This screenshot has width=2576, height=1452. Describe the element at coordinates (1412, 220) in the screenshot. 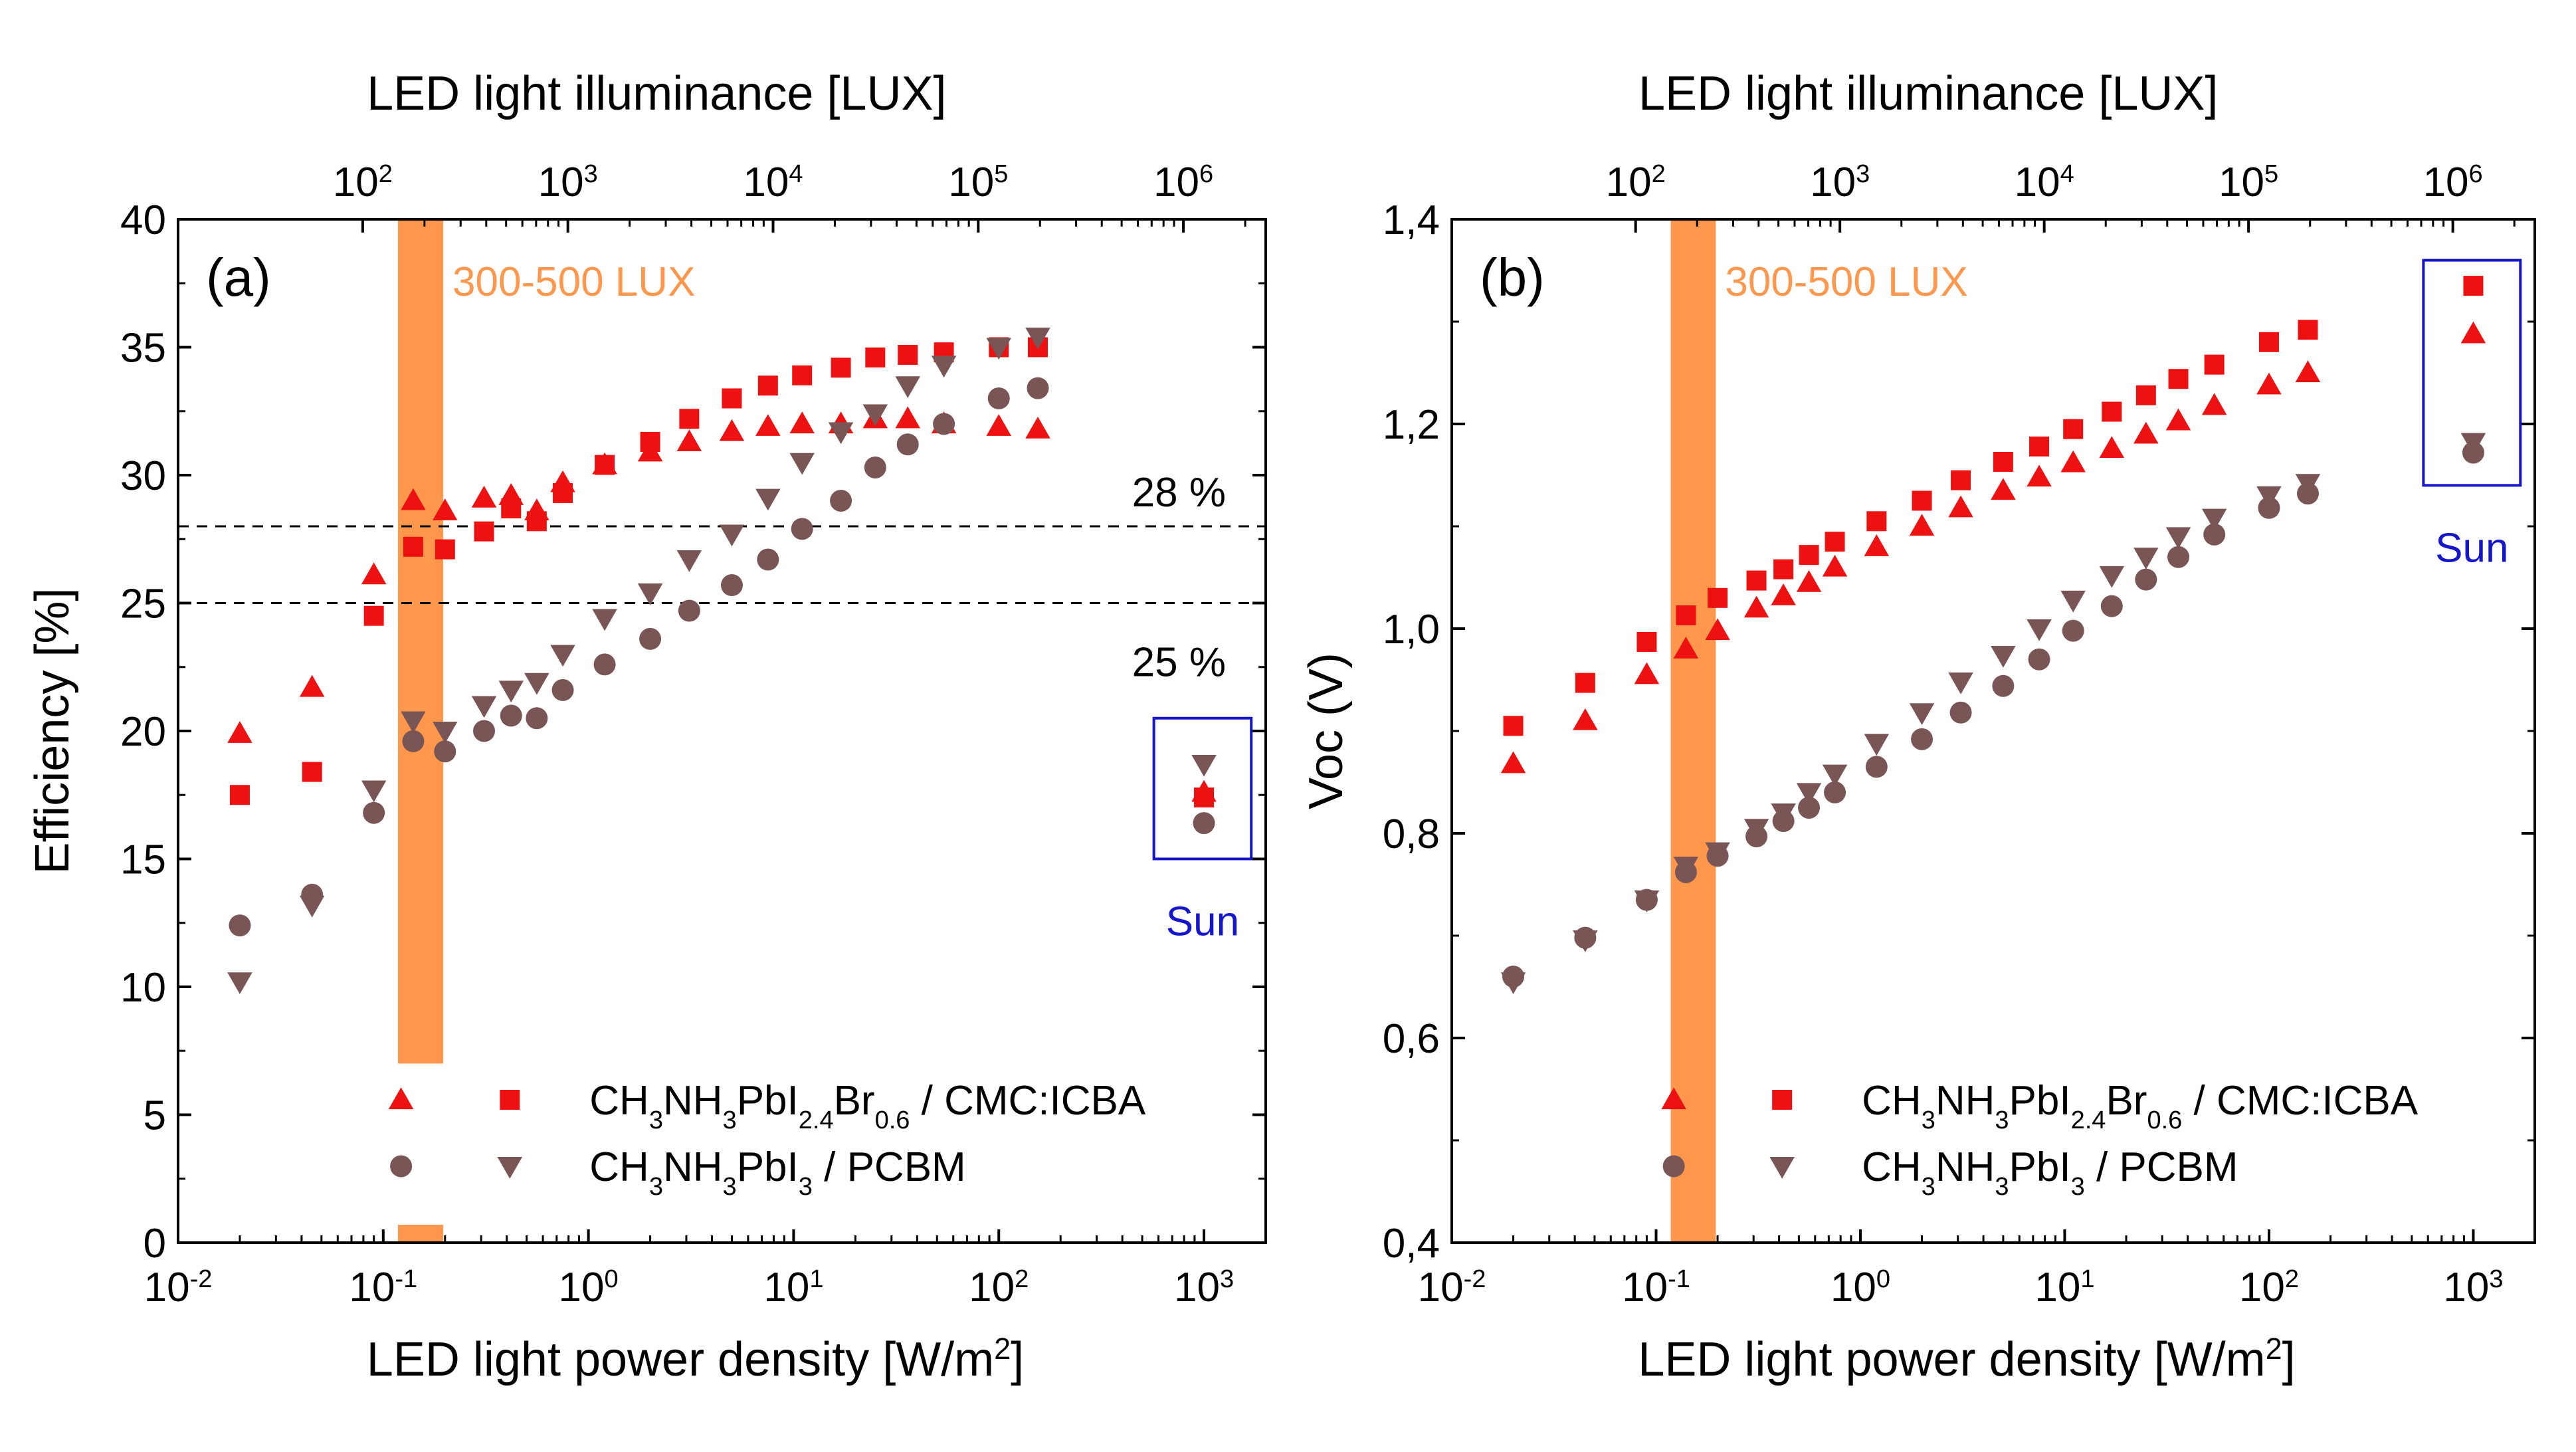

I see `y-tick-label: 1,4` at that location.